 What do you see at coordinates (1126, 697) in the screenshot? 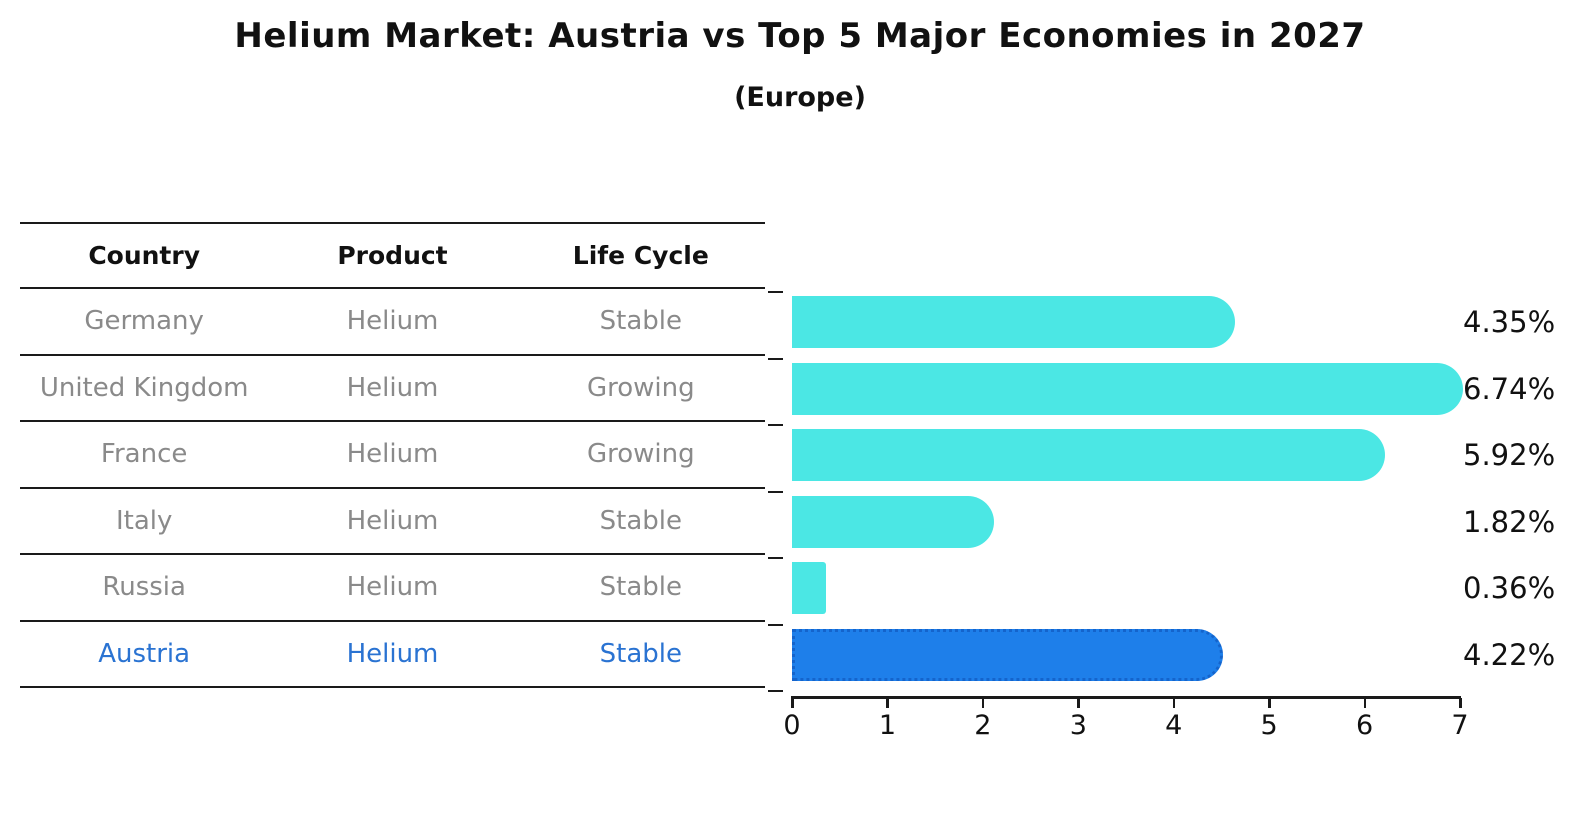
I see `x-axis-line` at bounding box center [1126, 697].